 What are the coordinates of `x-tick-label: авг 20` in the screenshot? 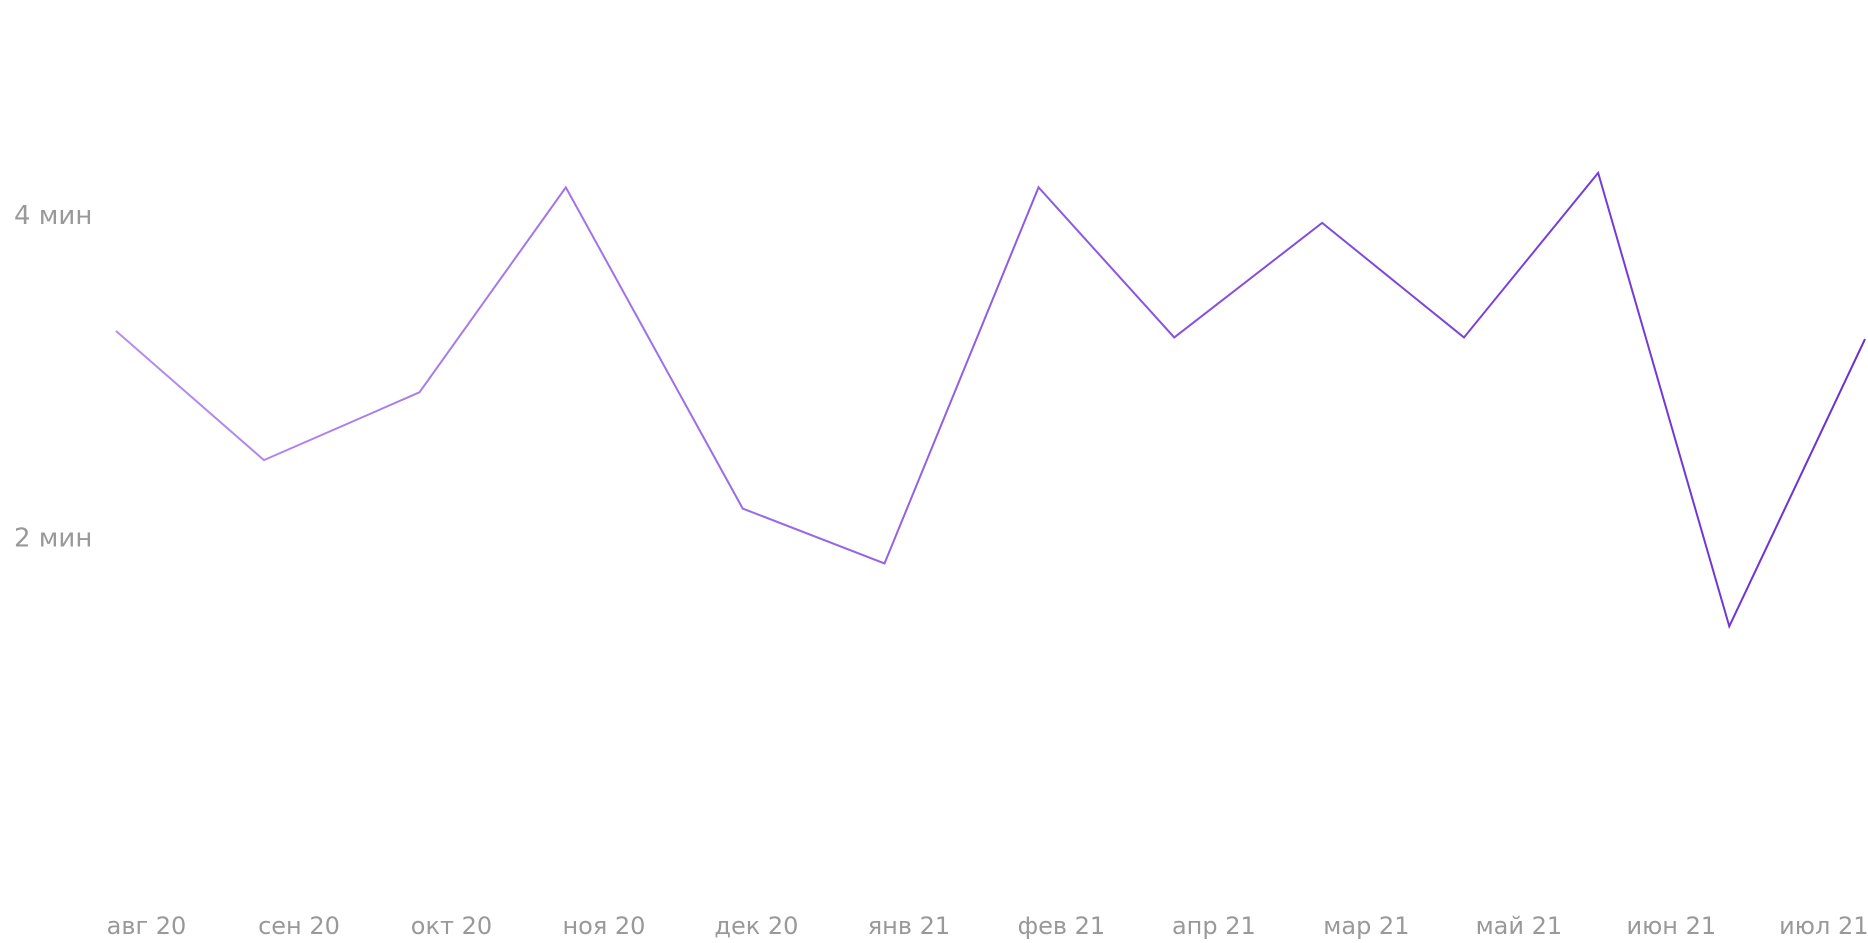 It's located at (147, 926).